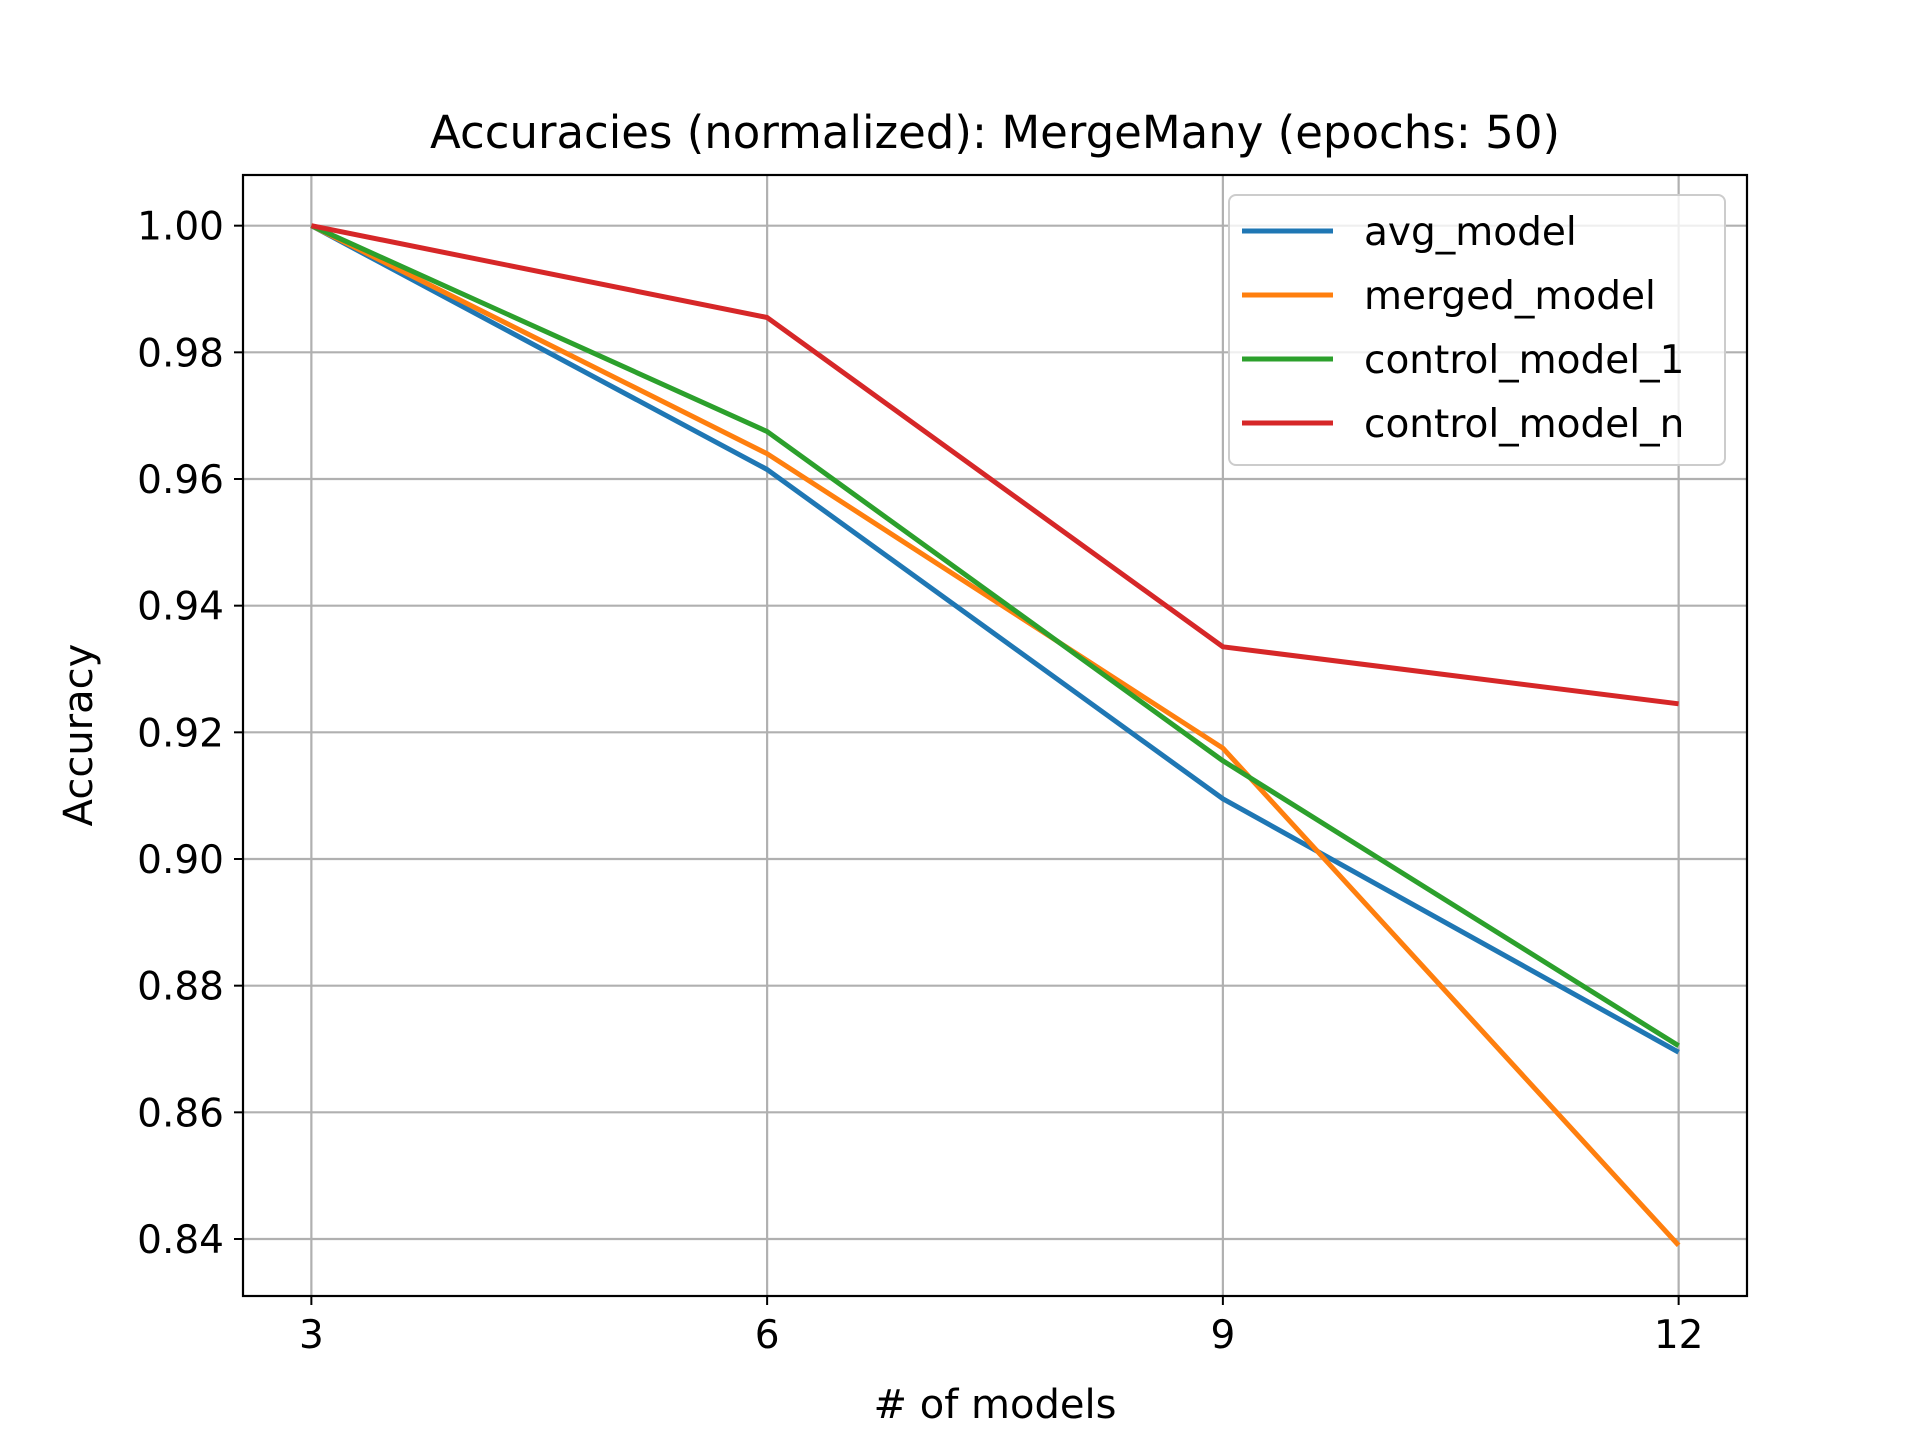  What do you see at coordinates (180, 353) in the screenshot?
I see `y-tick-label: 0.98` at bounding box center [180, 353].